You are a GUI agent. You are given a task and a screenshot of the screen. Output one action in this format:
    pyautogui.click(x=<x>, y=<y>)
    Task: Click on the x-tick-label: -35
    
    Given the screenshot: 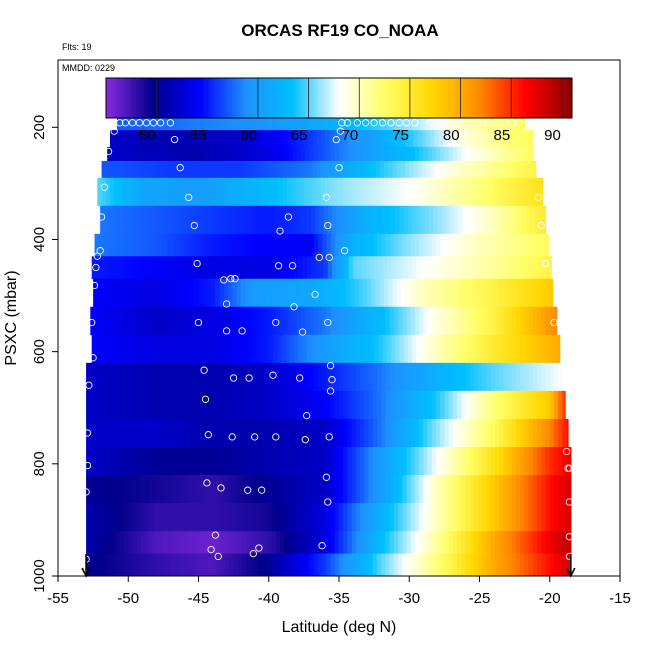 What is the action you would take?
    pyautogui.click(x=339, y=598)
    